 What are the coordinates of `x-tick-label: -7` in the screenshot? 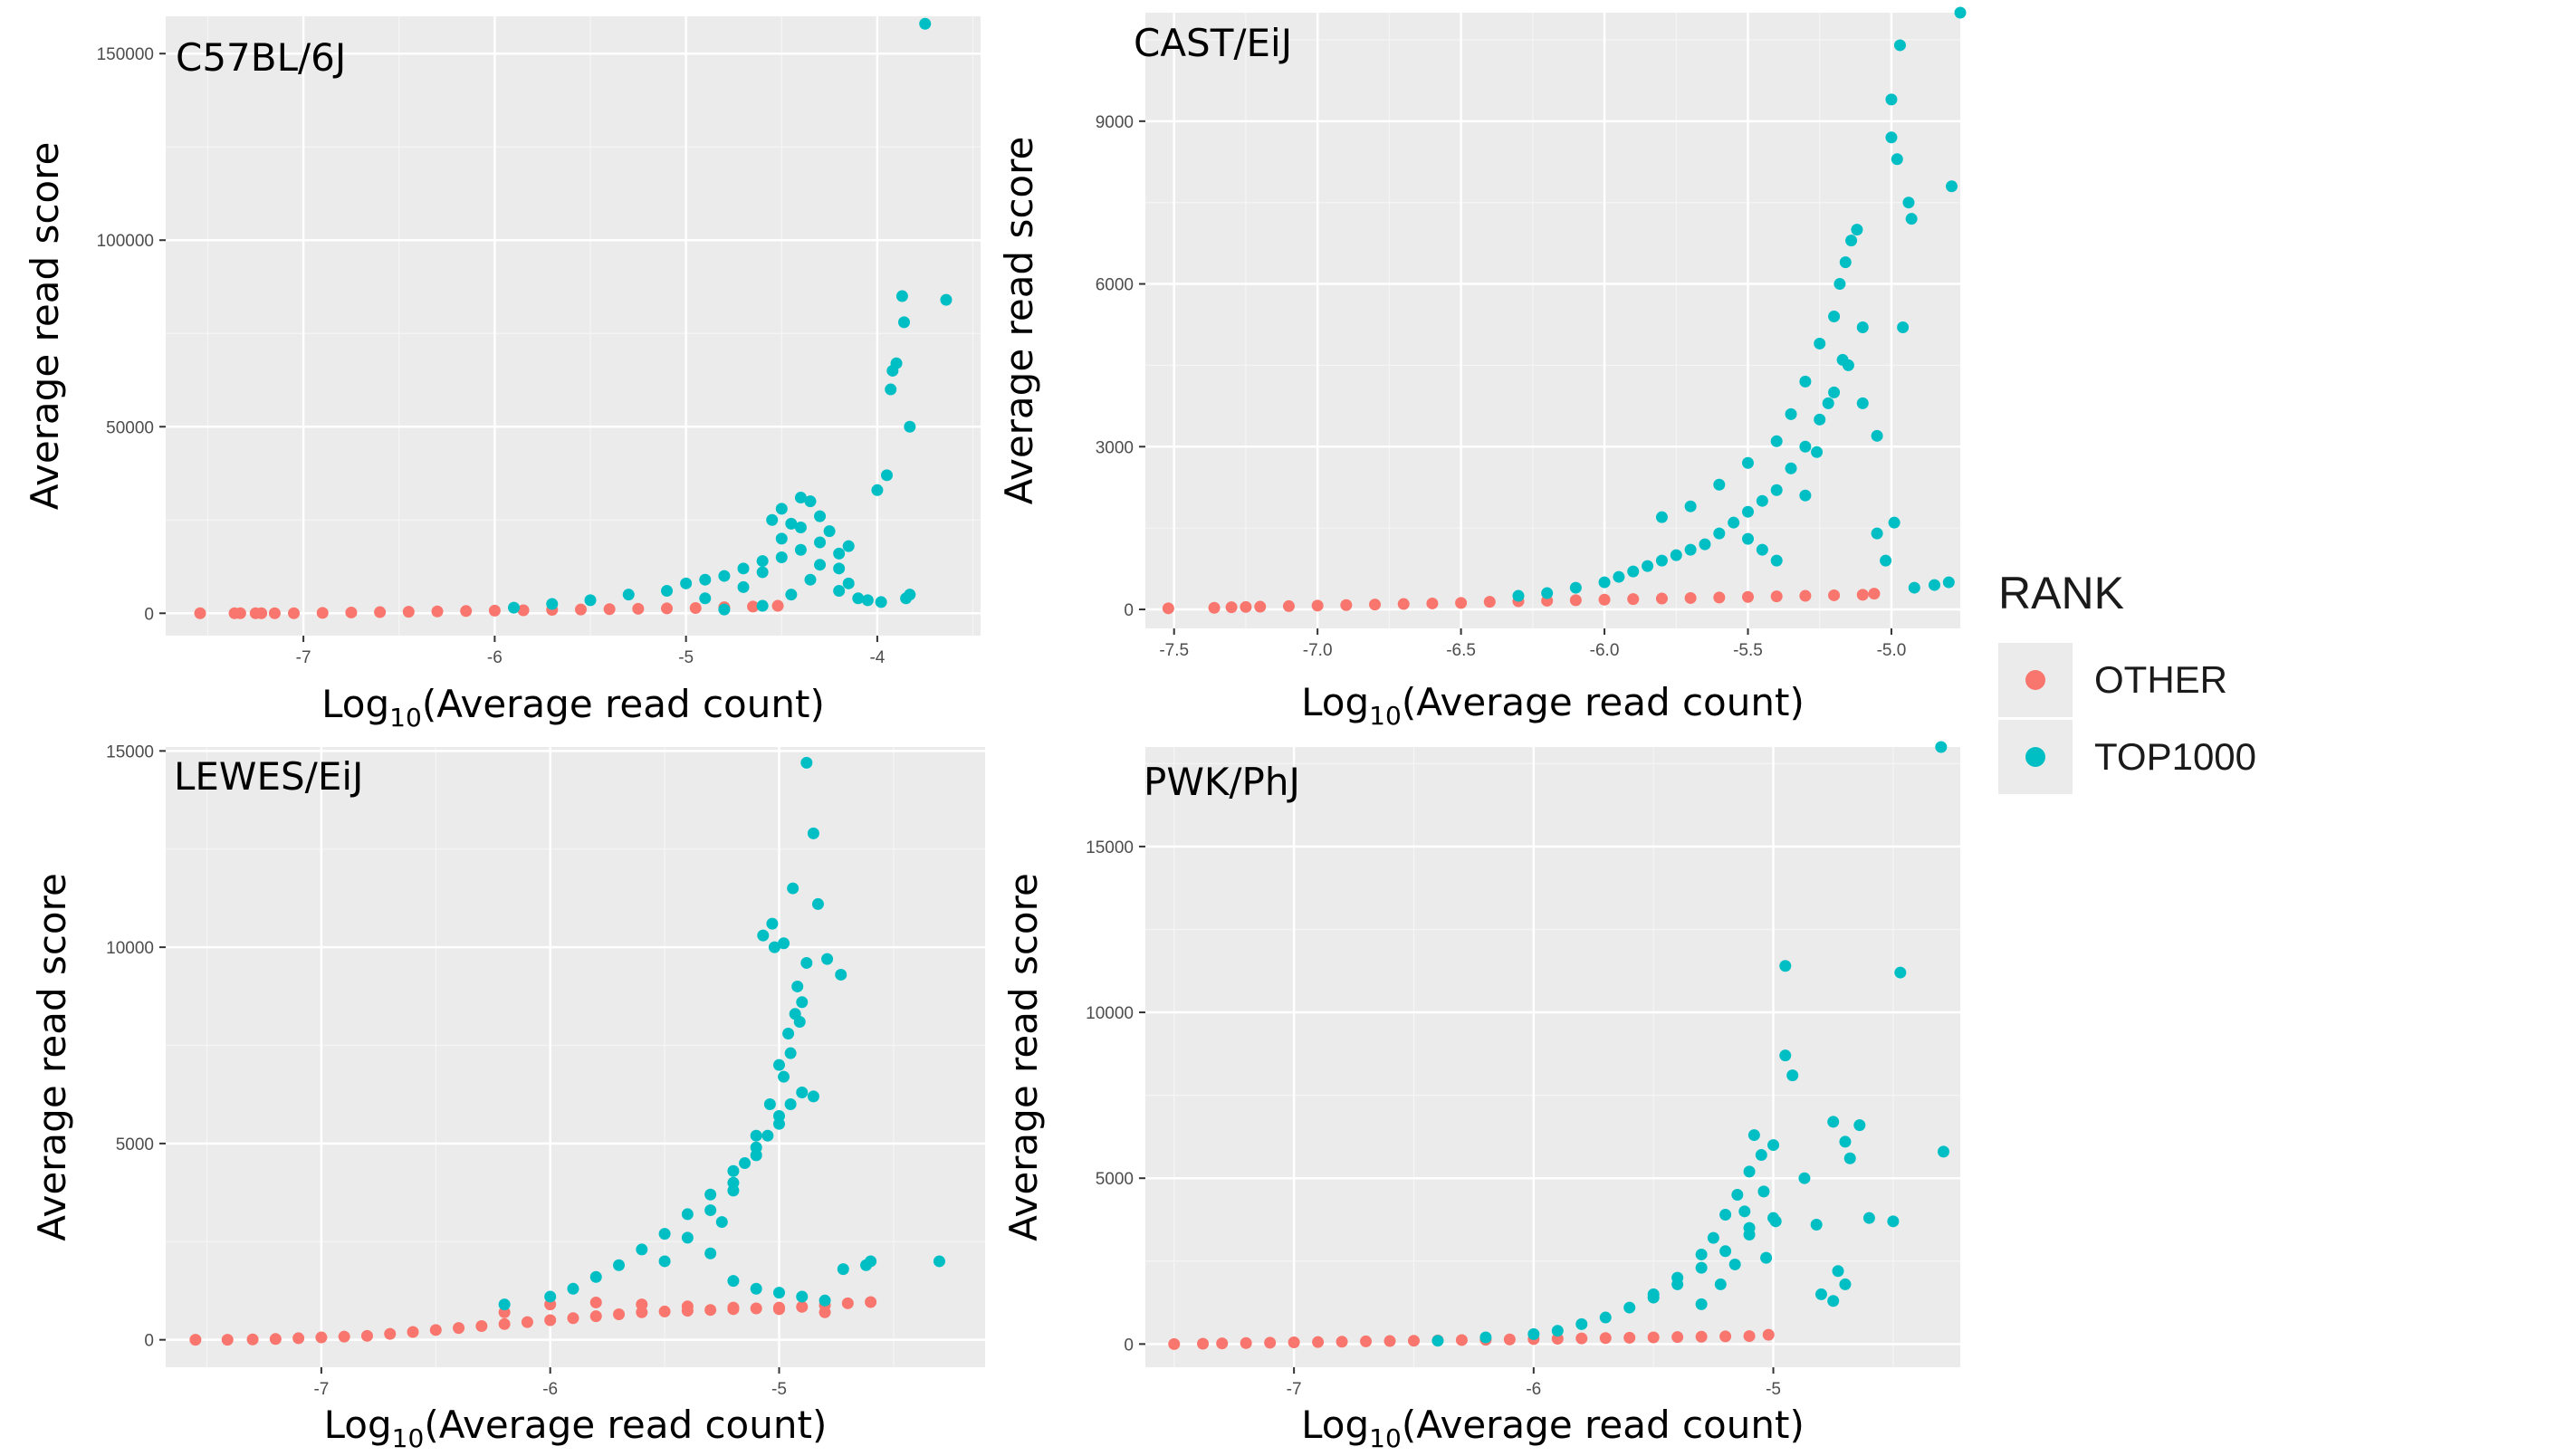 It's located at (303, 657).